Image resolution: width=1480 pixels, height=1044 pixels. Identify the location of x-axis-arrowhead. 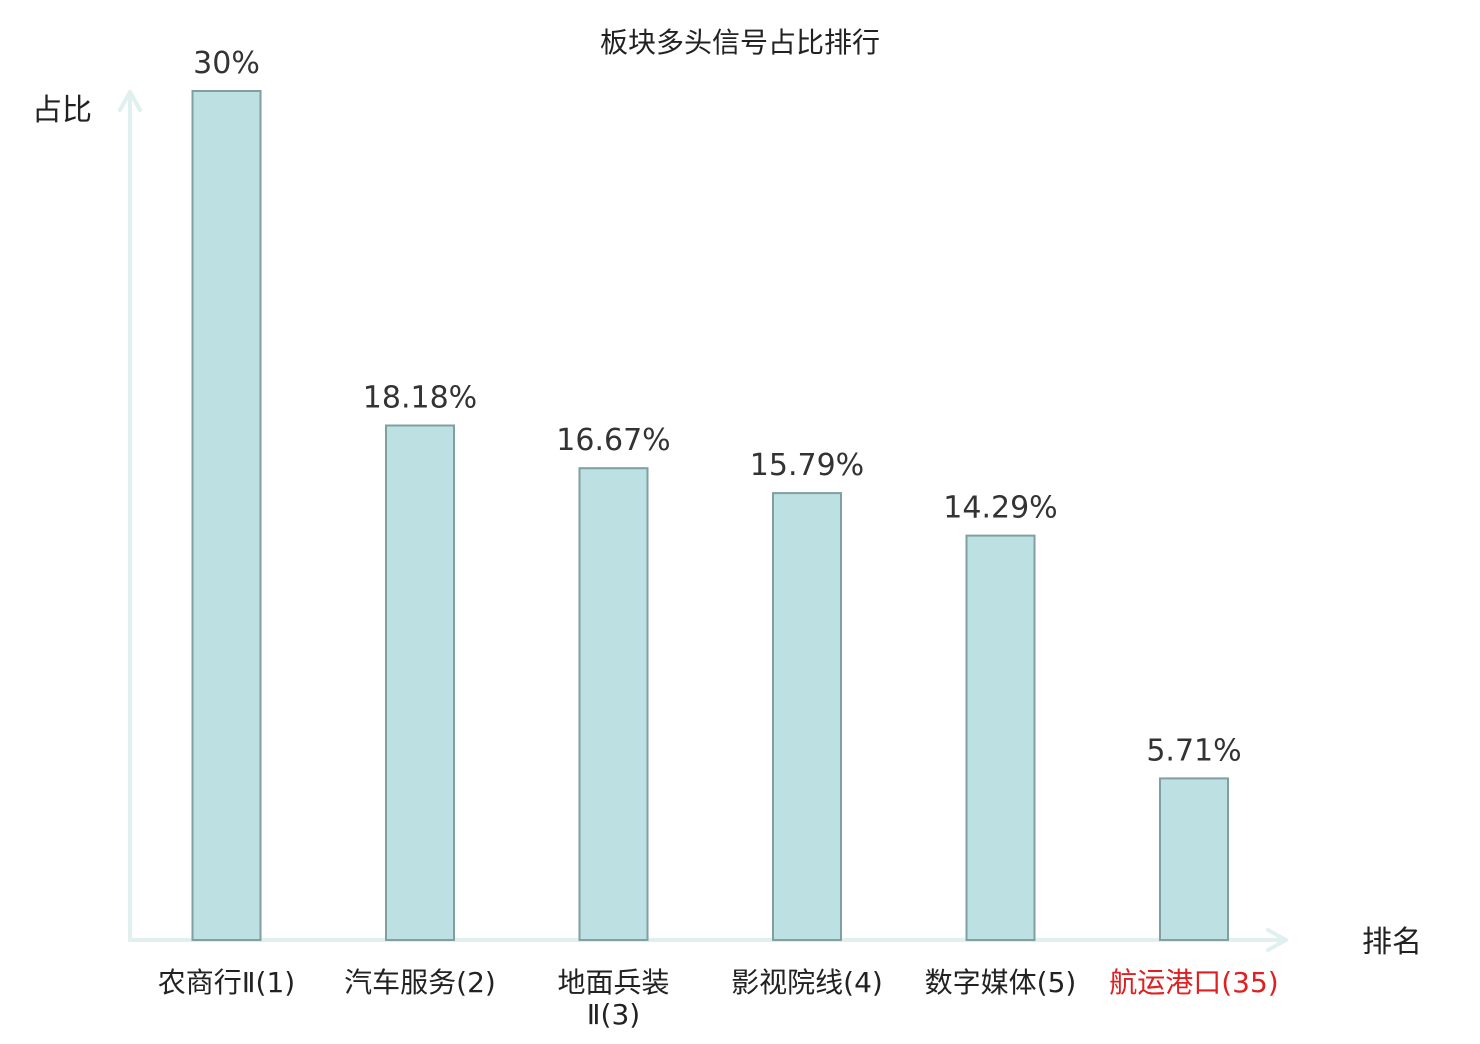
(1277, 940).